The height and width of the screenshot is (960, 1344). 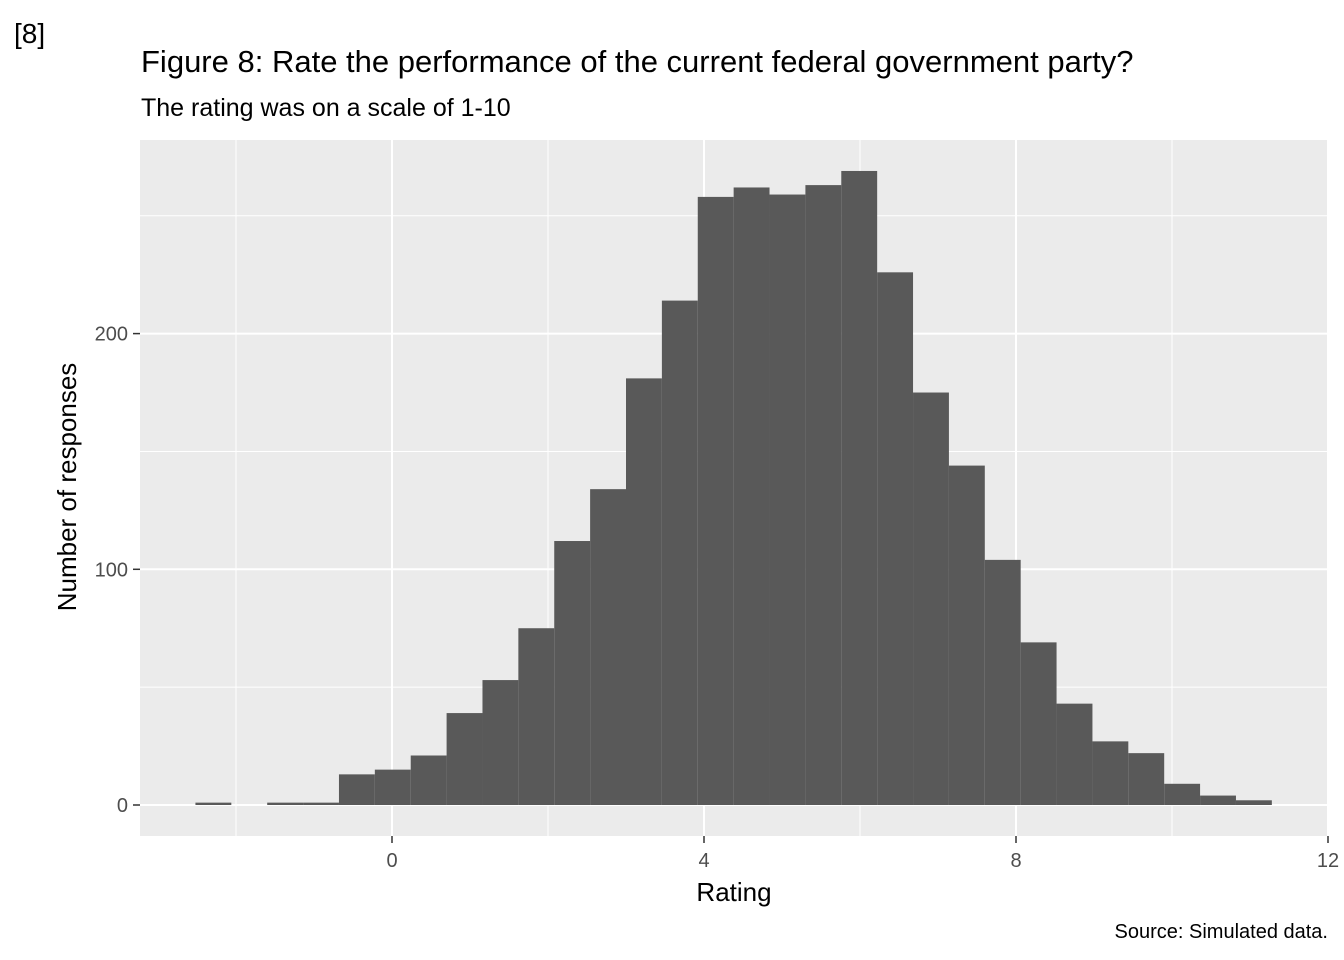 I want to click on figure-tag: [8], so click(x=30, y=33).